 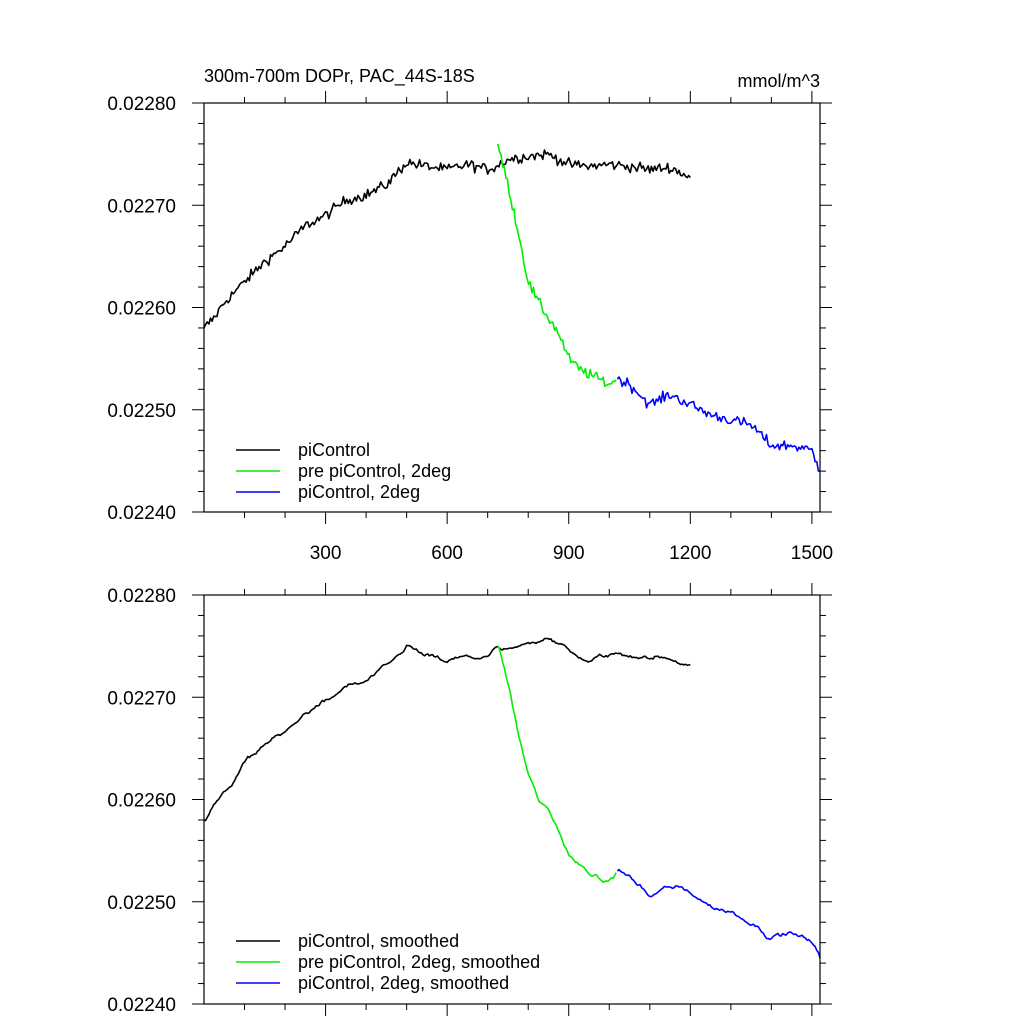 What do you see at coordinates (690, 553) in the screenshot?
I see `x-tick-label: 1200` at bounding box center [690, 553].